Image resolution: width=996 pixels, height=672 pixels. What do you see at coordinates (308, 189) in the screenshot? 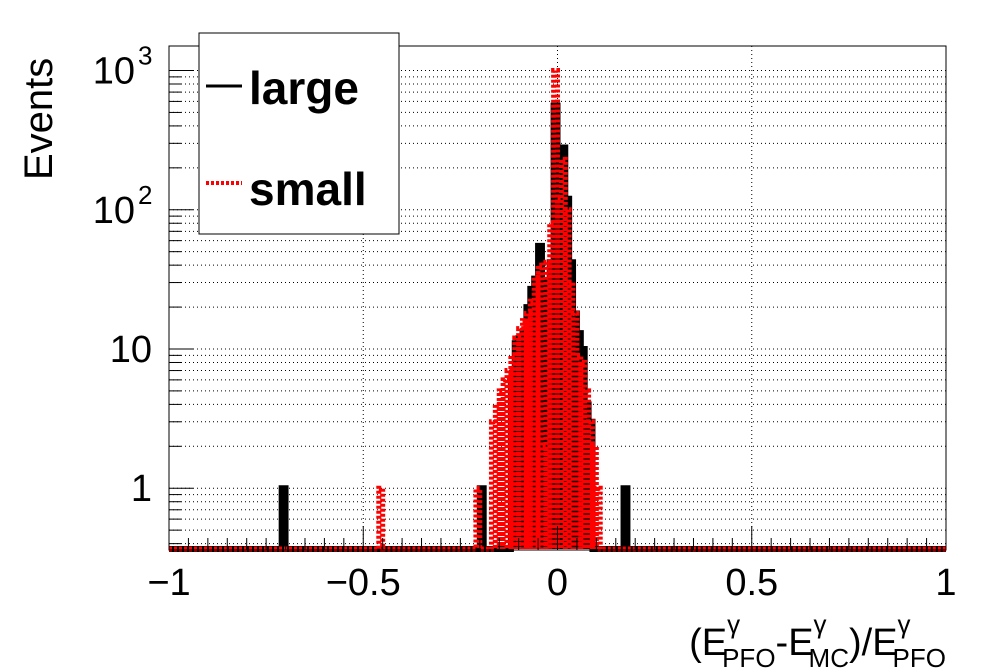
I see `legend-label-small: small` at bounding box center [308, 189].